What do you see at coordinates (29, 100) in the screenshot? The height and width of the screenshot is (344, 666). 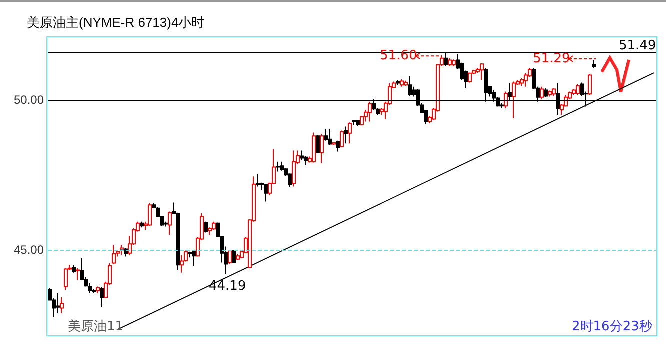 I see `y-tick-label: 50.00` at bounding box center [29, 100].